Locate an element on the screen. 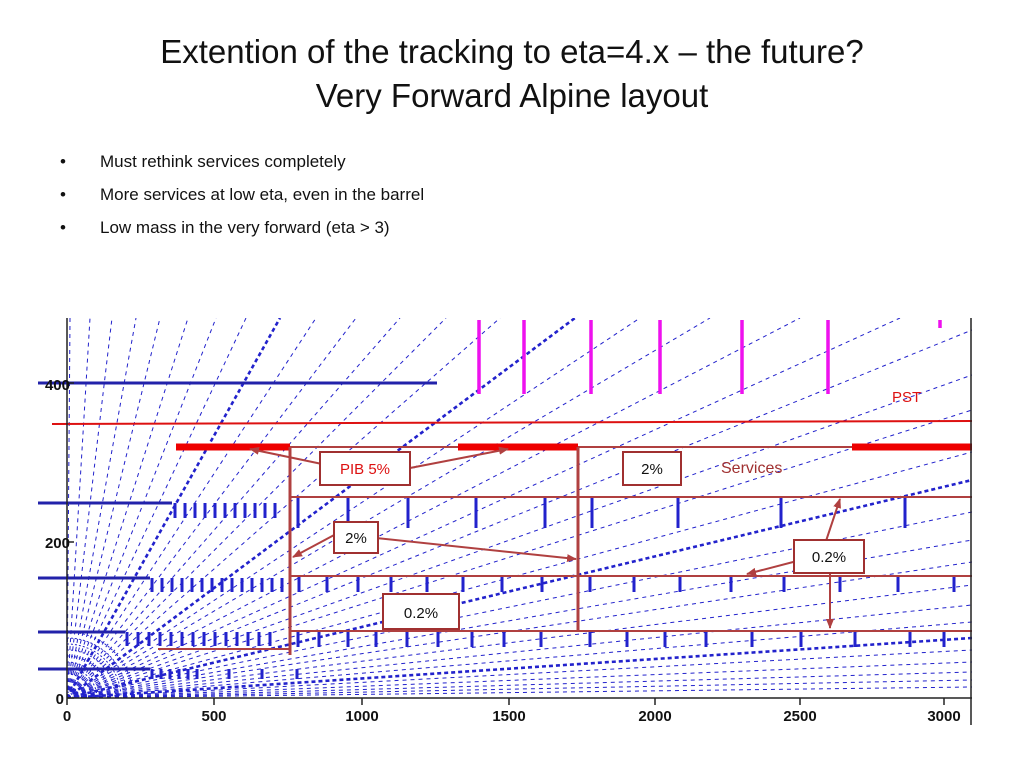  y-tick-label: 0 is located at coordinates (60, 699).